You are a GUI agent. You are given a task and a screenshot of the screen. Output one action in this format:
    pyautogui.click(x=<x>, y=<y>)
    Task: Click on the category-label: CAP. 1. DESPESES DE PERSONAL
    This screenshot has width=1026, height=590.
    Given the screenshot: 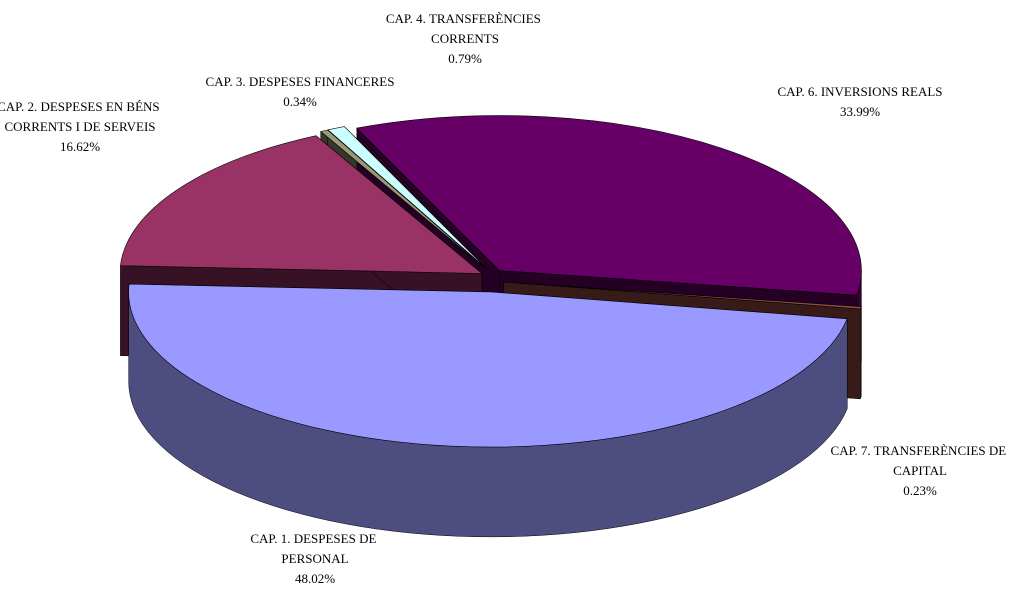 What is the action you would take?
    pyautogui.click(x=314, y=548)
    